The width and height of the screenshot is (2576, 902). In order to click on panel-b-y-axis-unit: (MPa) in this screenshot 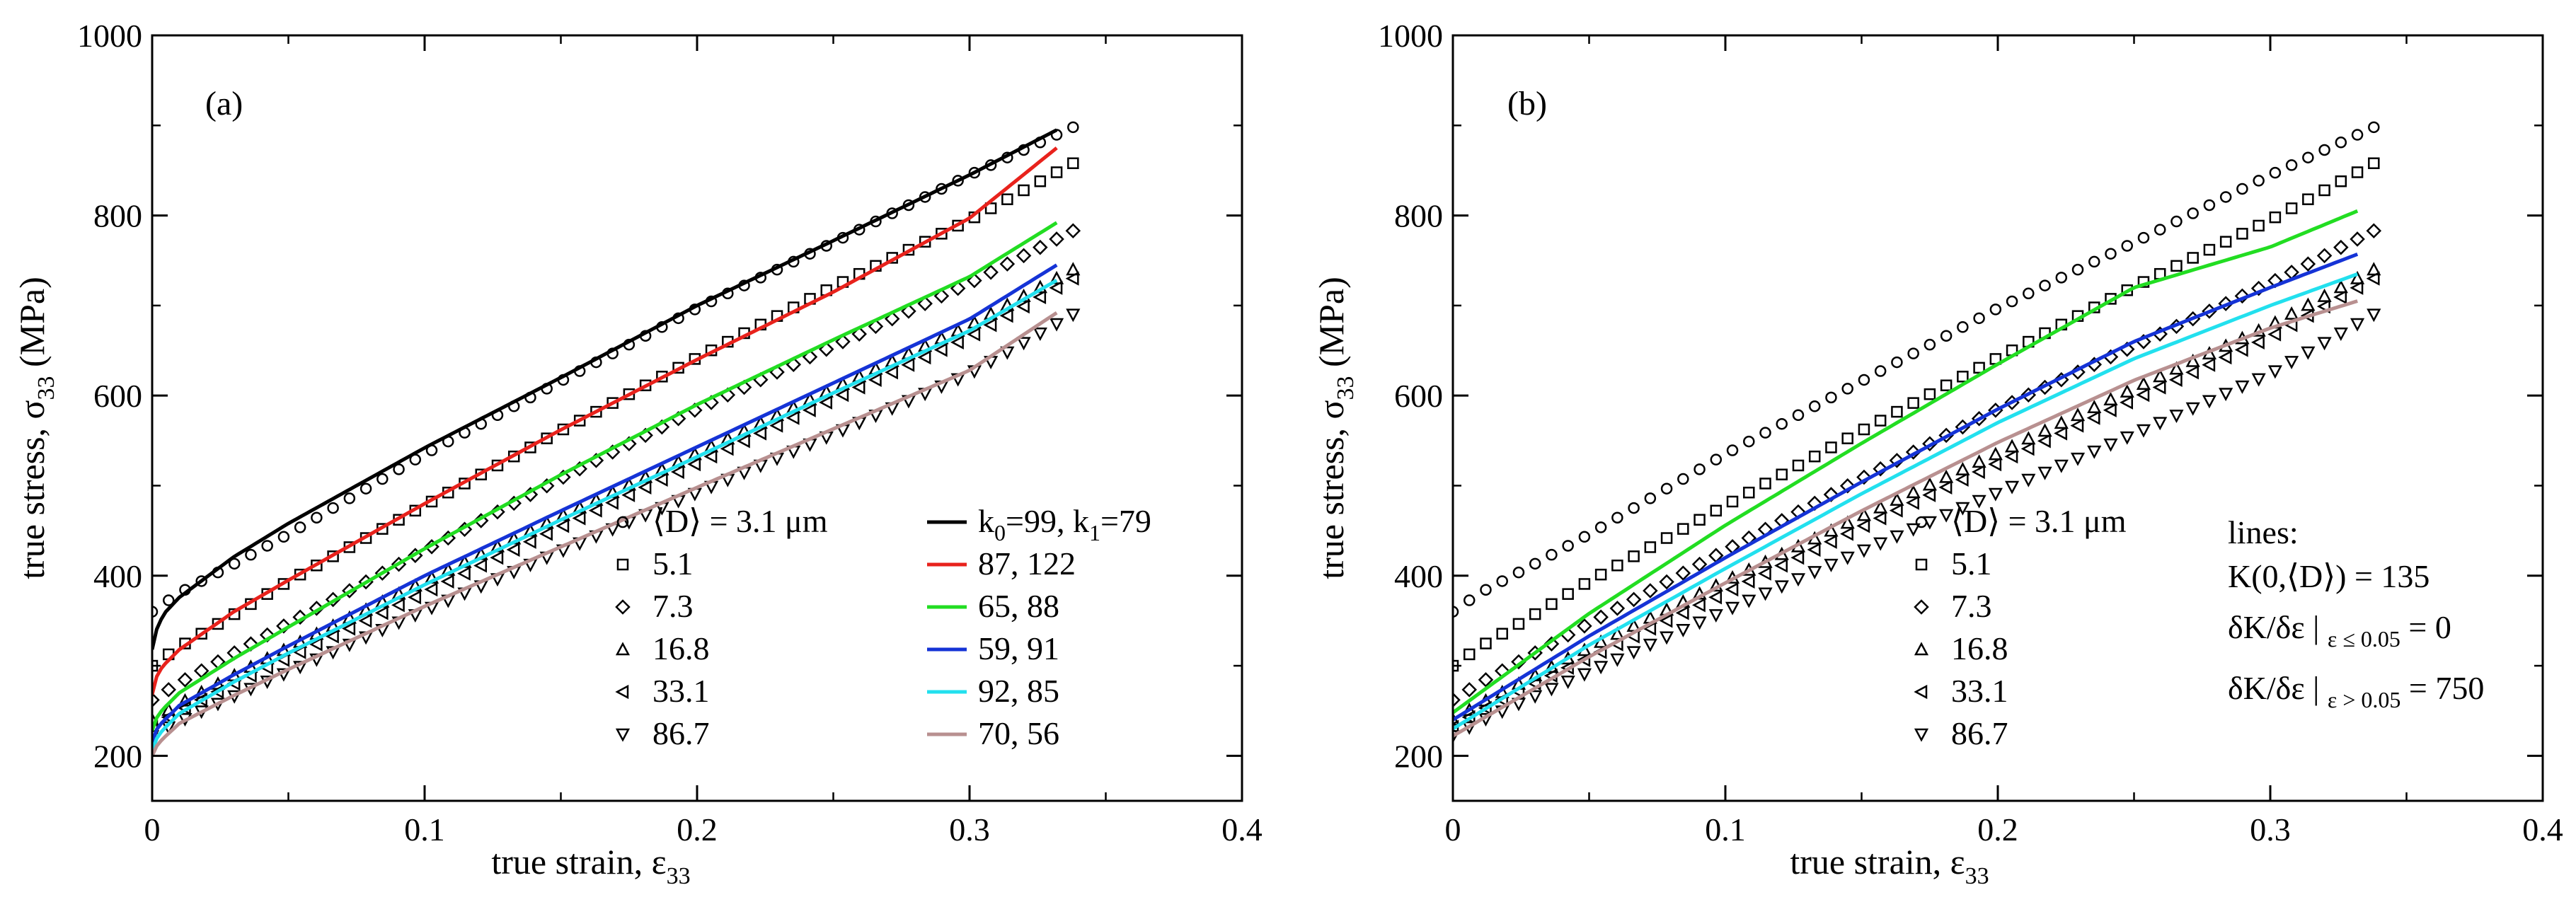, I will do `click(1331, 326)`.